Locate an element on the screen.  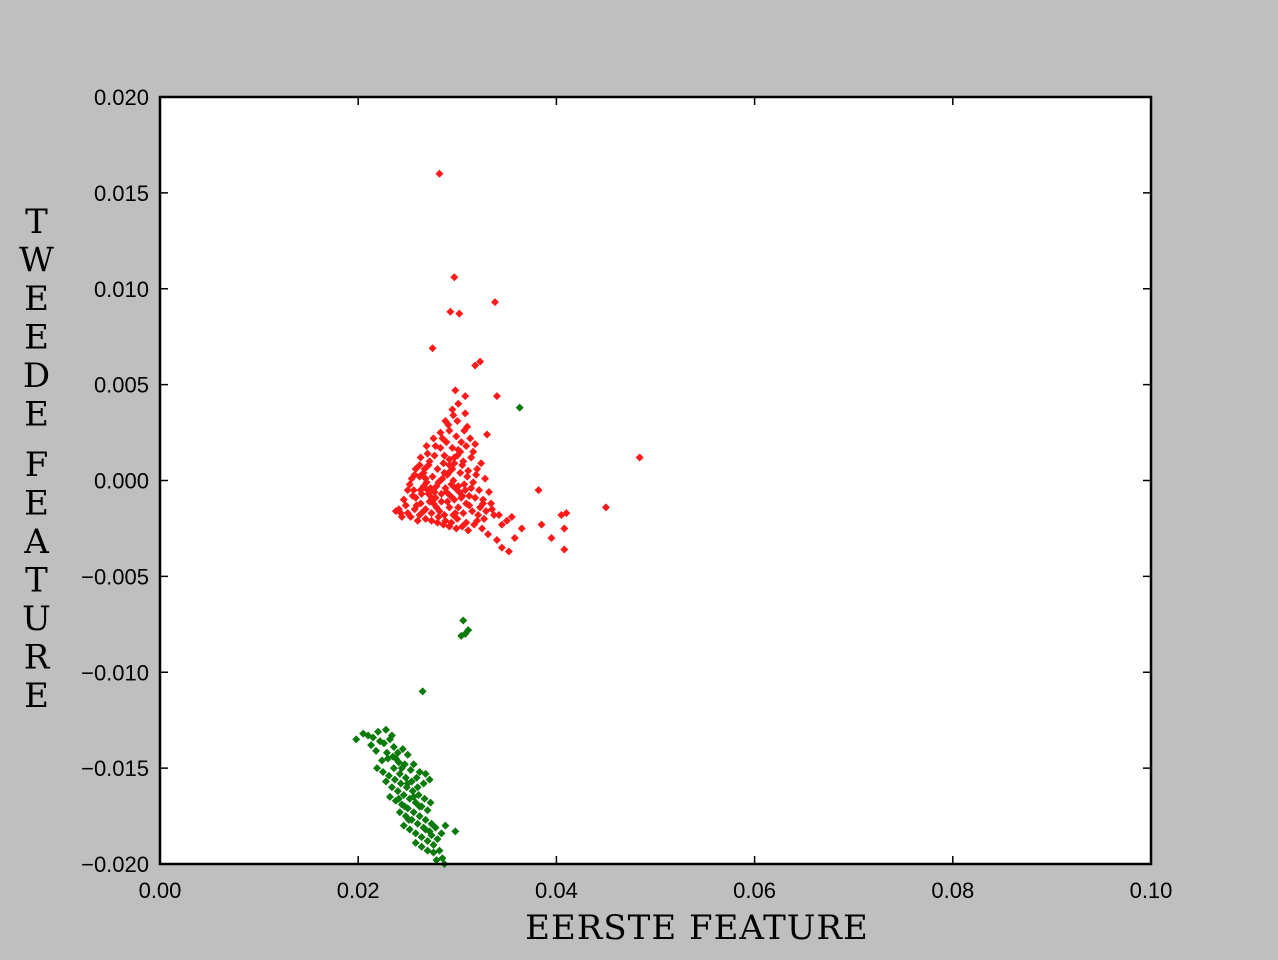
y-axis-title-letter: F is located at coordinates (37, 465).